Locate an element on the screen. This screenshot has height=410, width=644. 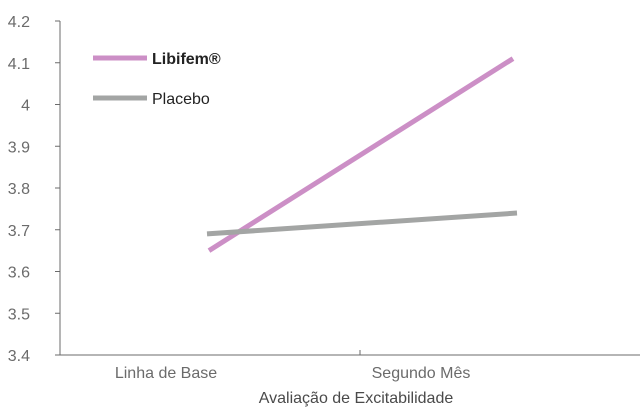
series-line-placebo is located at coordinates (362, 223).